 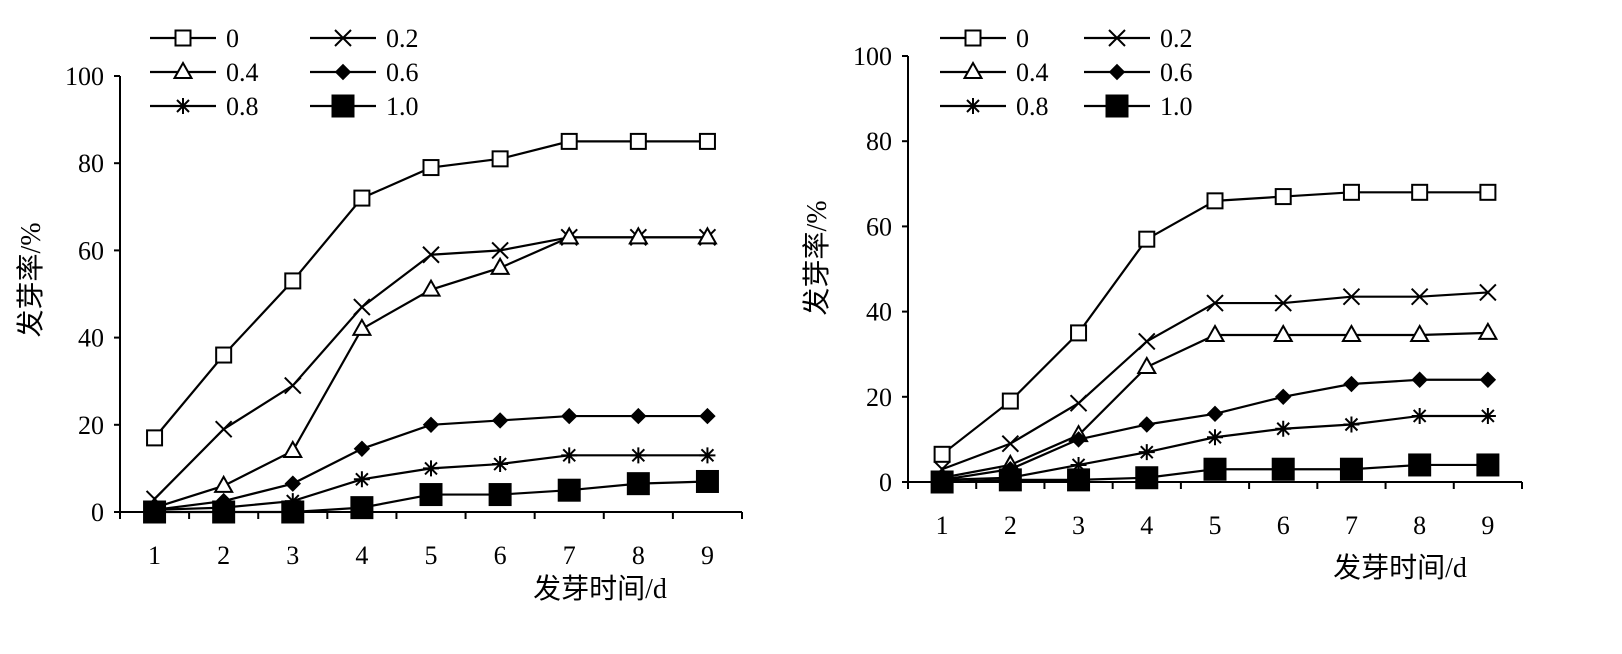 I want to click on y-tick-label: 80, so click(x=879, y=141).